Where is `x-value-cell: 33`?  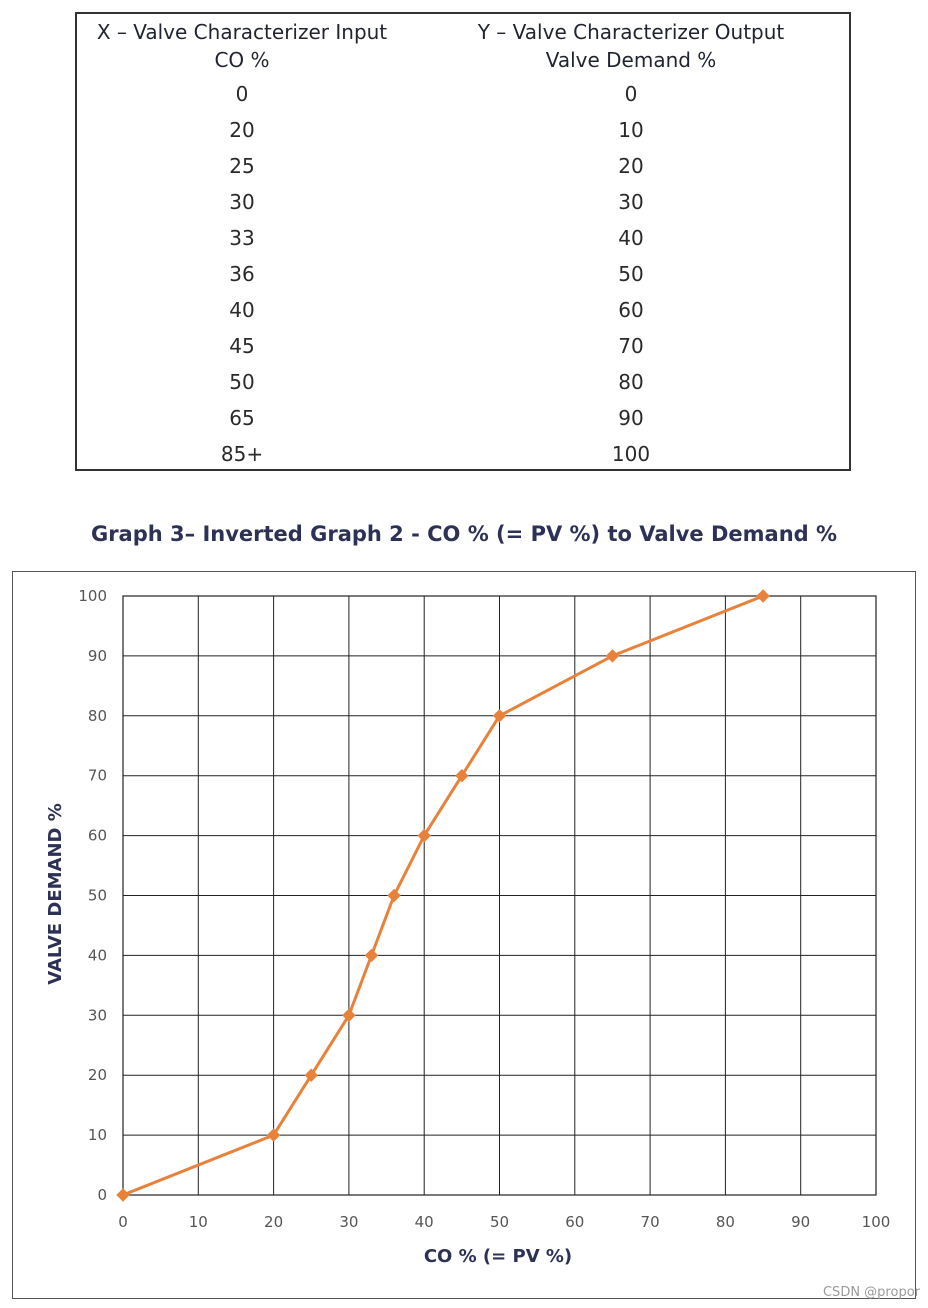 x-value-cell: 33 is located at coordinates (242, 238).